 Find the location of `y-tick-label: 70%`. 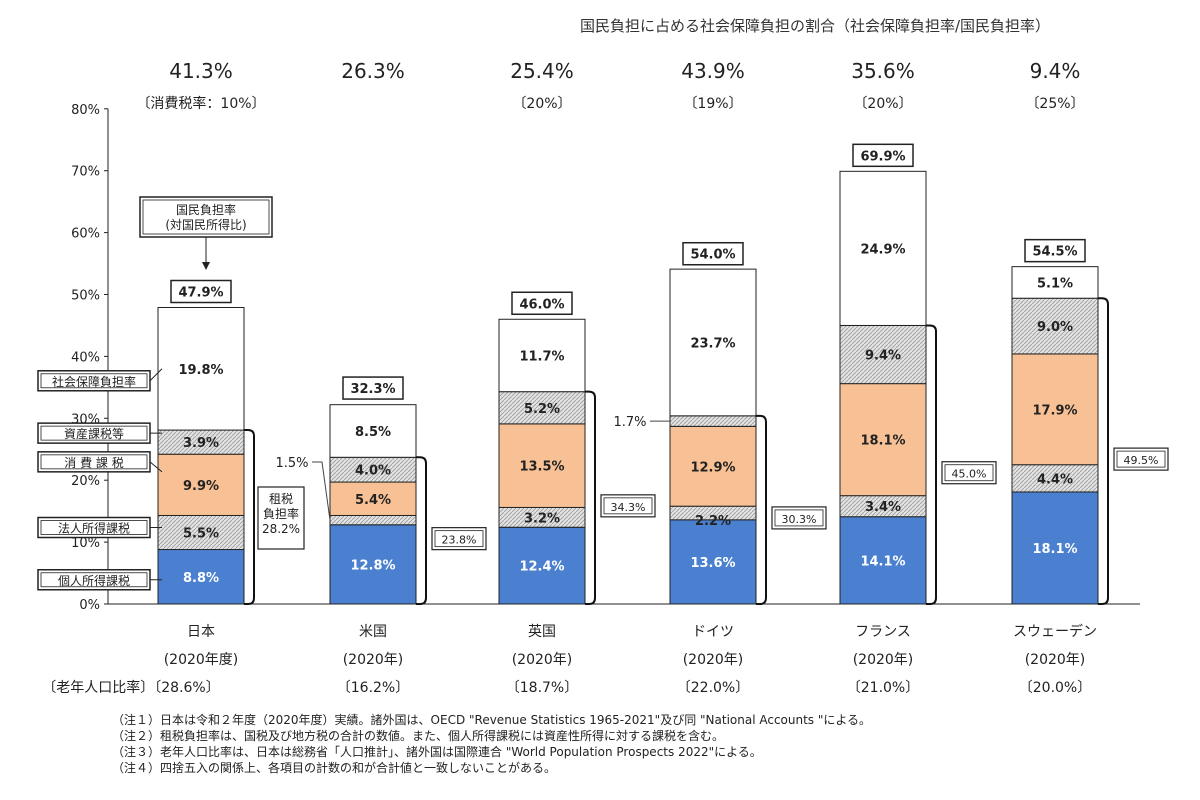

y-tick-label: 70% is located at coordinates (85, 172).